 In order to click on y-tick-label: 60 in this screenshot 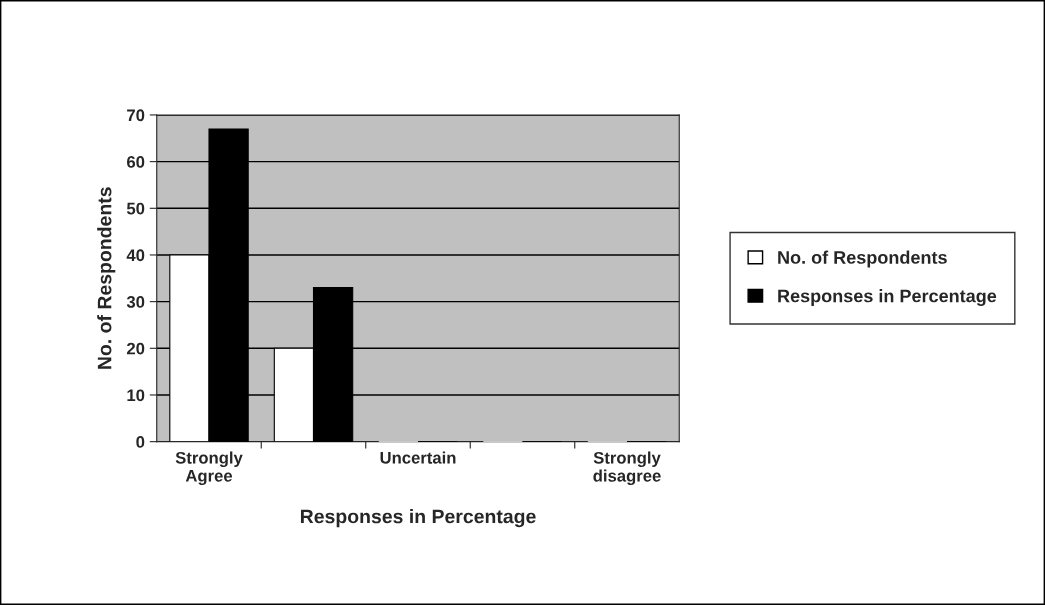, I will do `click(136, 162)`.